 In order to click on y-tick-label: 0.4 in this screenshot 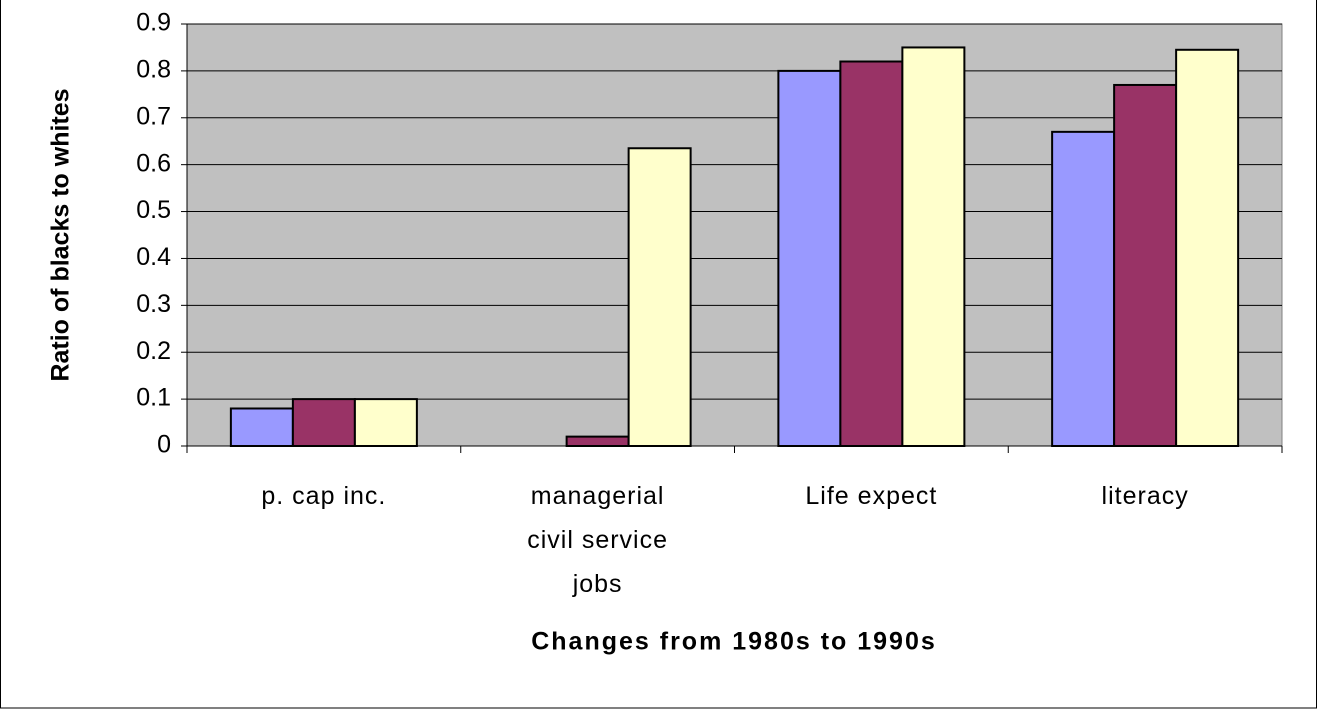, I will do `click(153, 257)`.